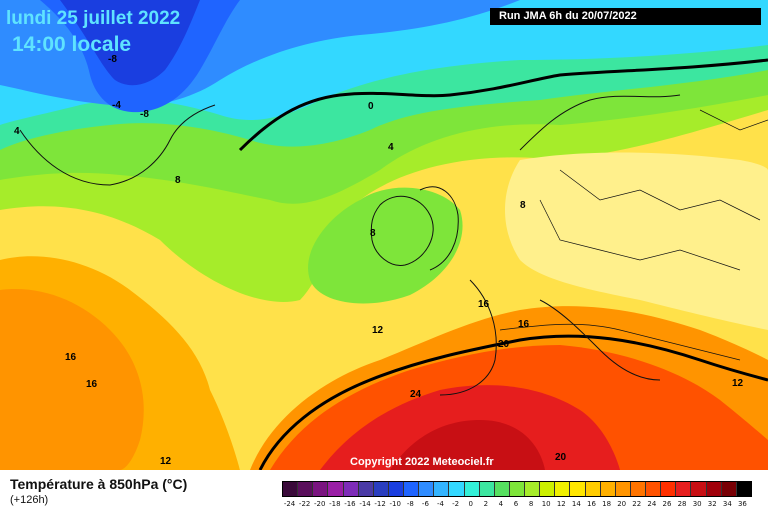  I want to click on color-scale-tick-label: 22, so click(637, 504).